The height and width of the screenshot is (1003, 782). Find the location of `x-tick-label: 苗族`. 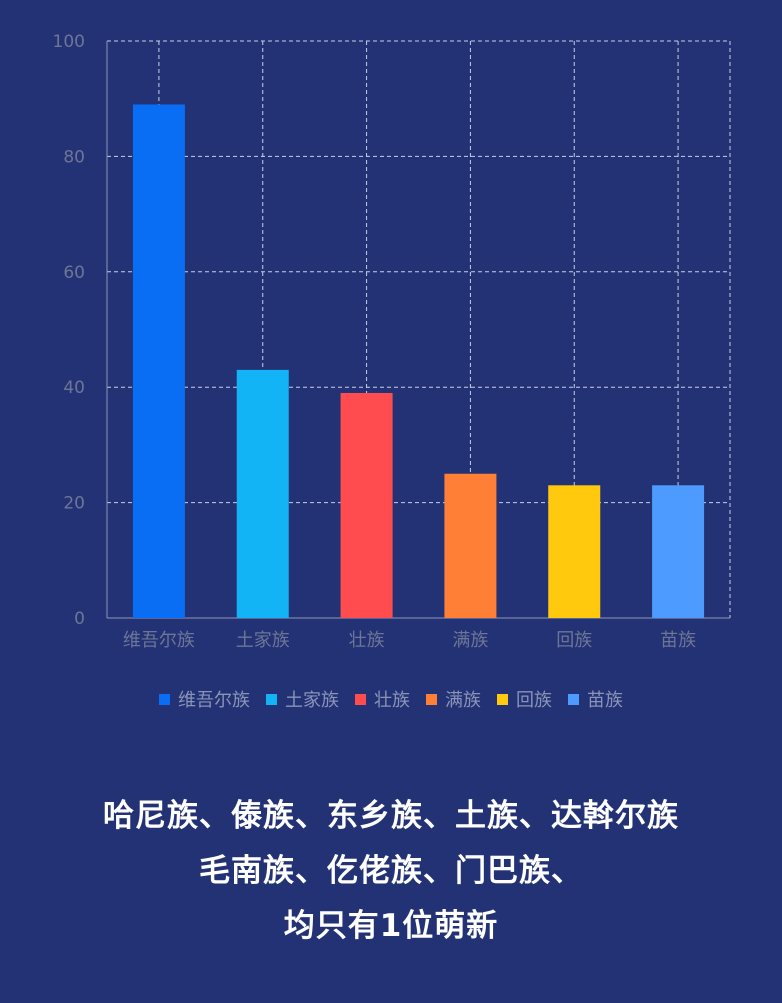

x-tick-label: 苗族 is located at coordinates (678, 640).